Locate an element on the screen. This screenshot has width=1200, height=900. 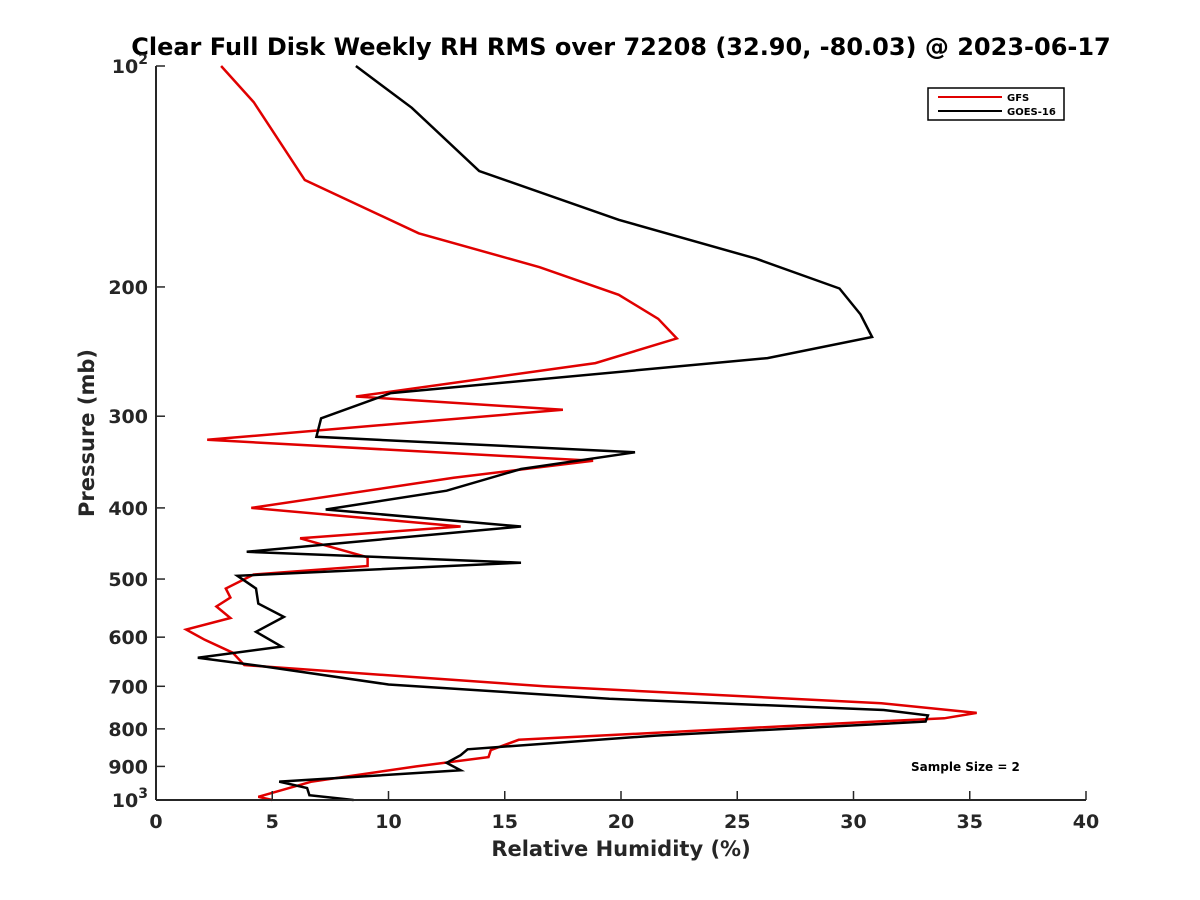
x-tick-label: 15 is located at coordinates (505, 822).